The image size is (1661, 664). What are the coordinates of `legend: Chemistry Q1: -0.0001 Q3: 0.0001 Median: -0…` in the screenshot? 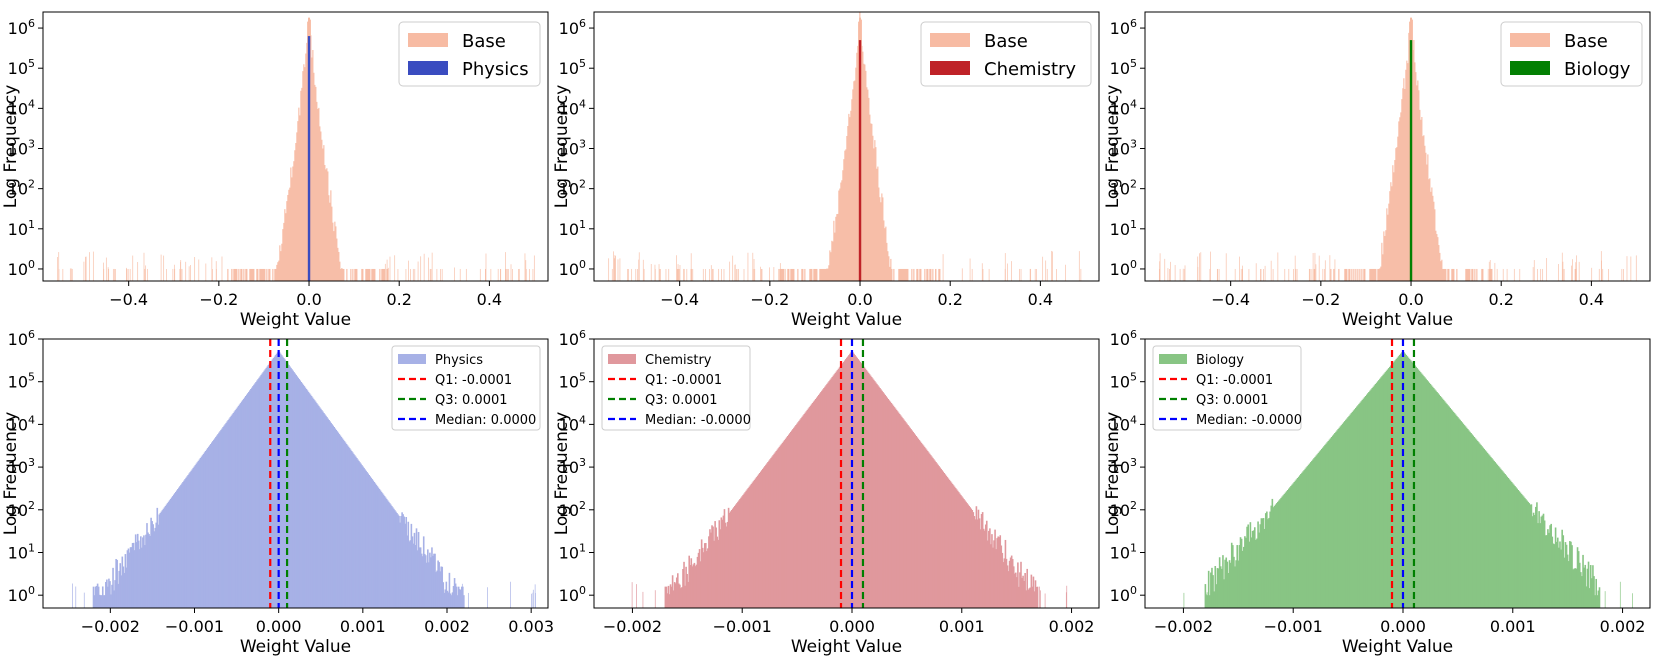 It's located at (676, 388).